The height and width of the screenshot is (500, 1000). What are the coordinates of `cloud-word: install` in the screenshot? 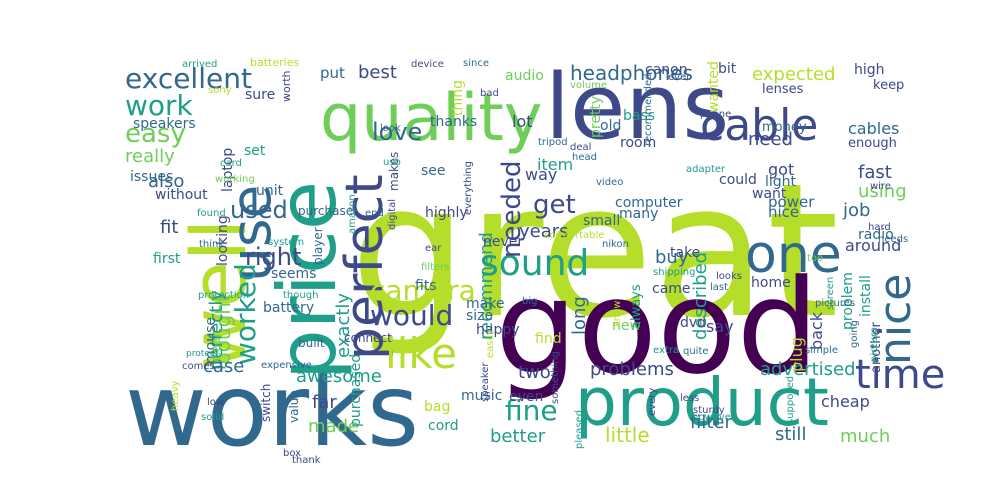 It's located at (866, 296).